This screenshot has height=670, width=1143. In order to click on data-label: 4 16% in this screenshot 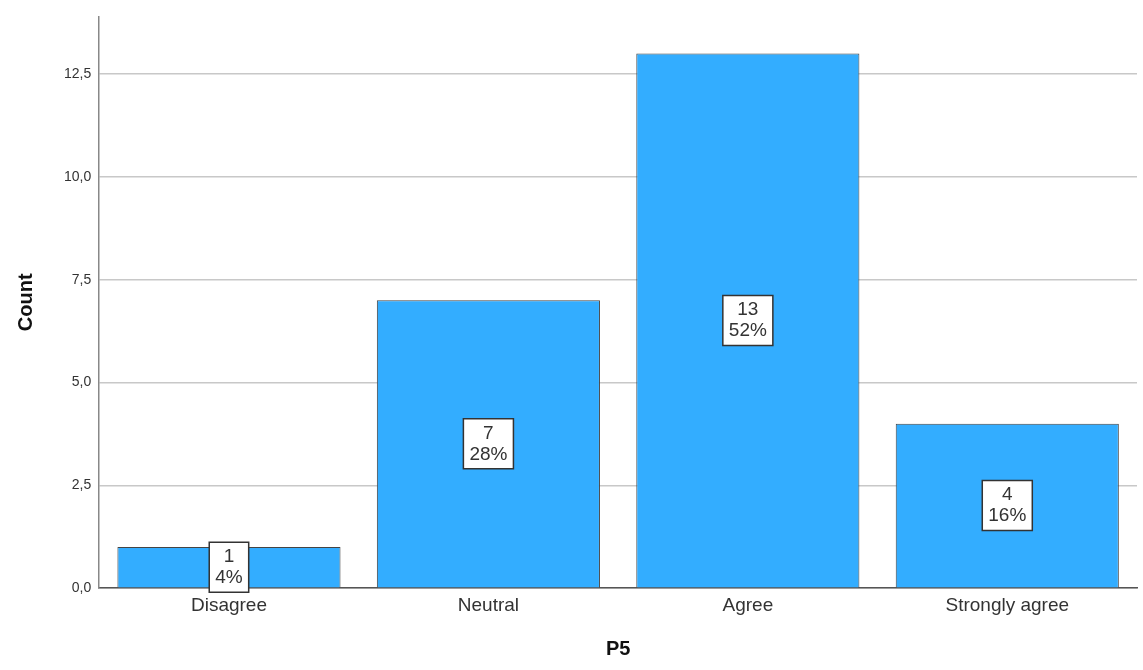, I will do `click(1007, 504)`.